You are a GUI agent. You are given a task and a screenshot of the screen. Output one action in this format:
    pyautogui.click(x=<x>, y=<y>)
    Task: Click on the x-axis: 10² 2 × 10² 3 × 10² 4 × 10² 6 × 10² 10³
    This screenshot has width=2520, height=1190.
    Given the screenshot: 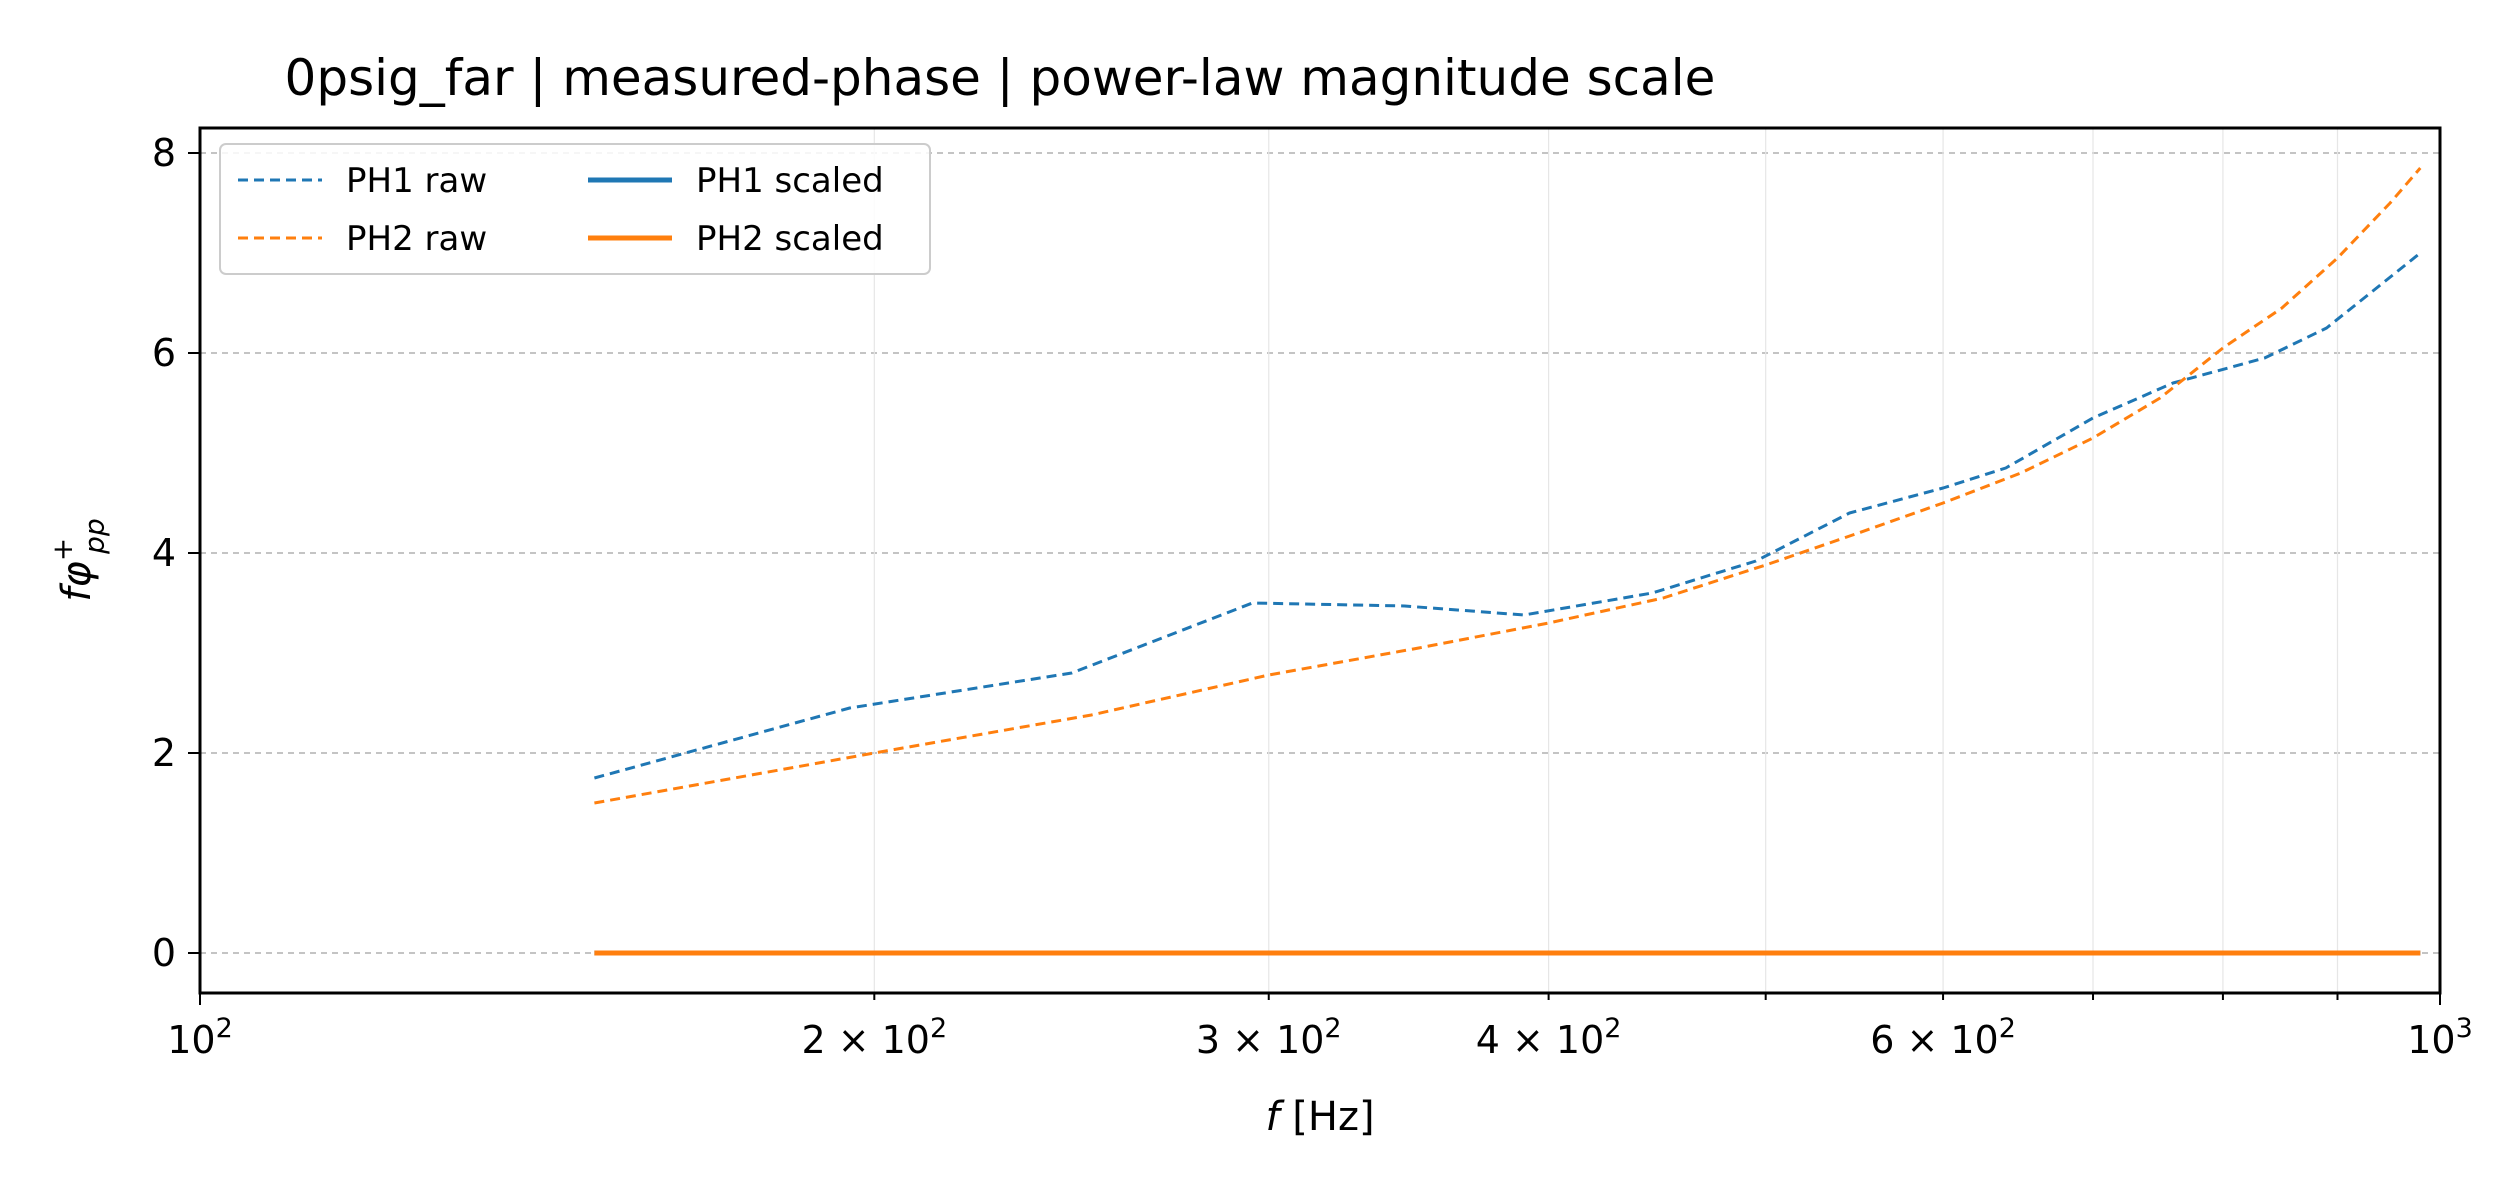 What is the action you would take?
    pyautogui.click(x=1320, y=1027)
    